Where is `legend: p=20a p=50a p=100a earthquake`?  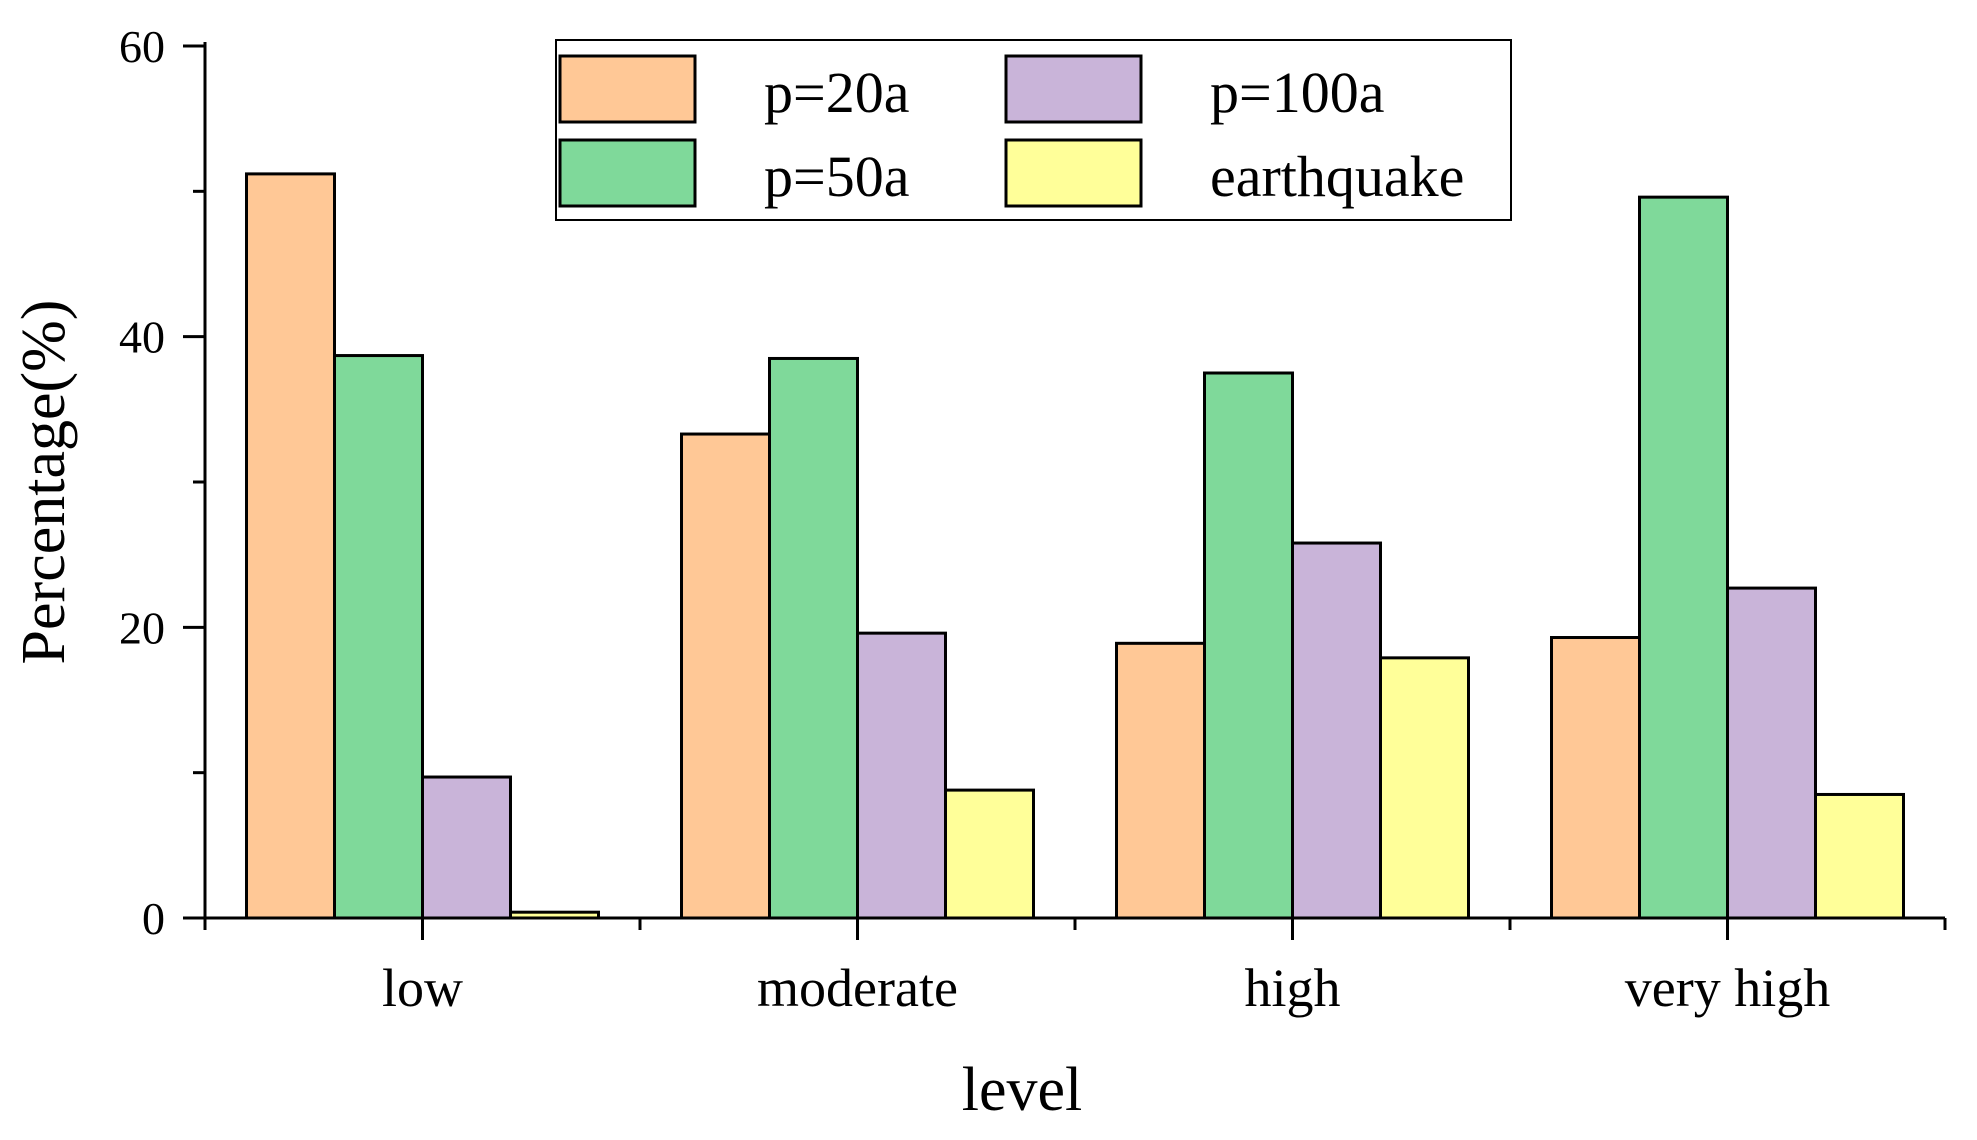 legend: p=20a p=50a p=100a earthquake is located at coordinates (1033, 130).